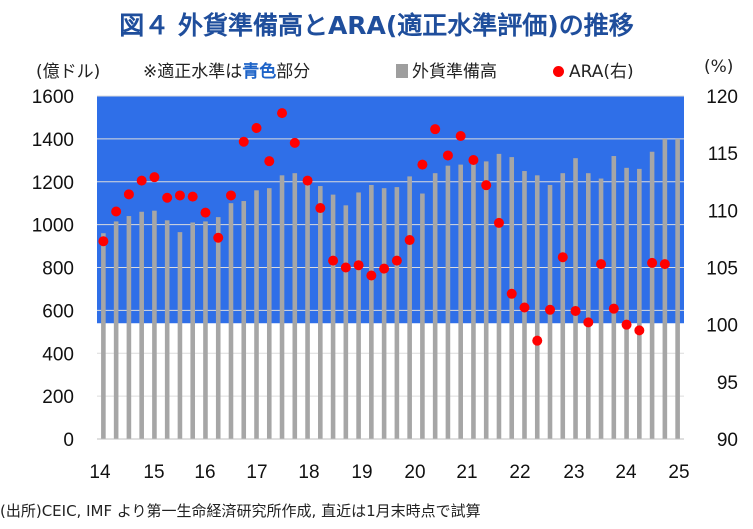  Describe the element at coordinates (53, 226) in the screenshot. I see `y-left-tick-label: 1000` at that location.